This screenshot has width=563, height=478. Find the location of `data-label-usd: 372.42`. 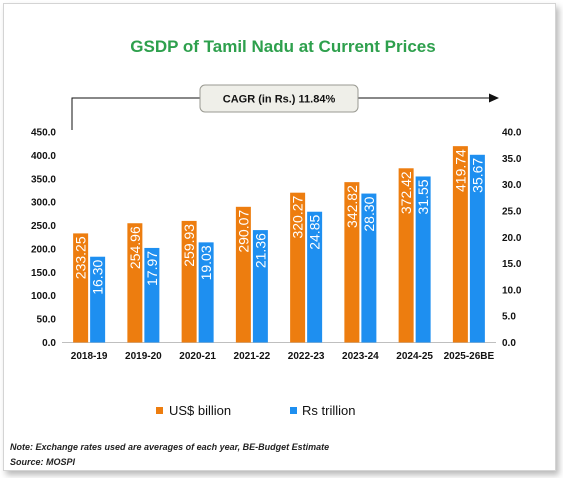

data-label-usd: 372.42 is located at coordinates (406, 192).